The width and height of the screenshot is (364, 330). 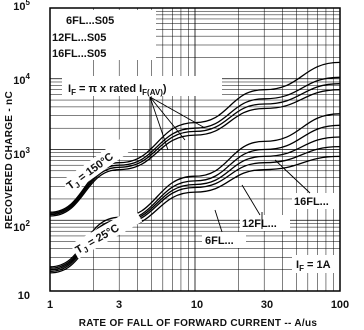 I want to click on y-tick-label: 10⁵, so click(x=21, y=6).